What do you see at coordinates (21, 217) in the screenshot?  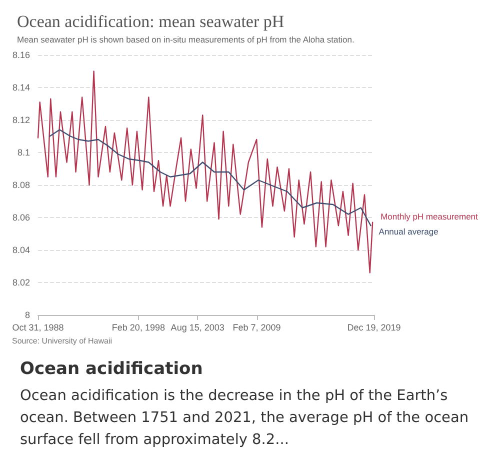 I see `y-tick-label: 8.06` at bounding box center [21, 217].